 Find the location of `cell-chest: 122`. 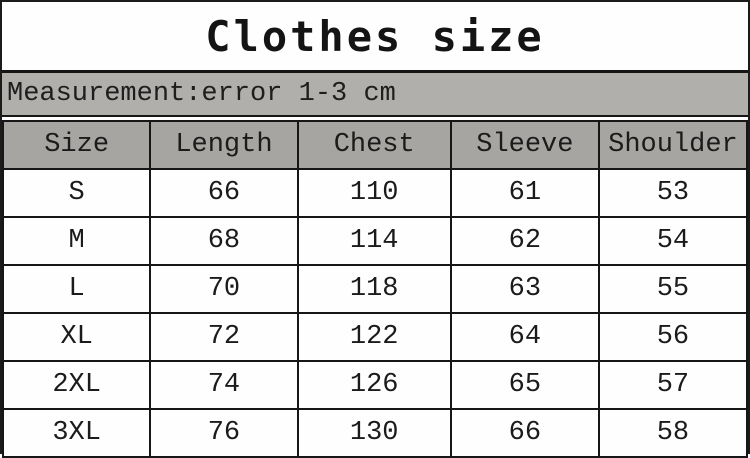

cell-chest: 122 is located at coordinates (374, 337).